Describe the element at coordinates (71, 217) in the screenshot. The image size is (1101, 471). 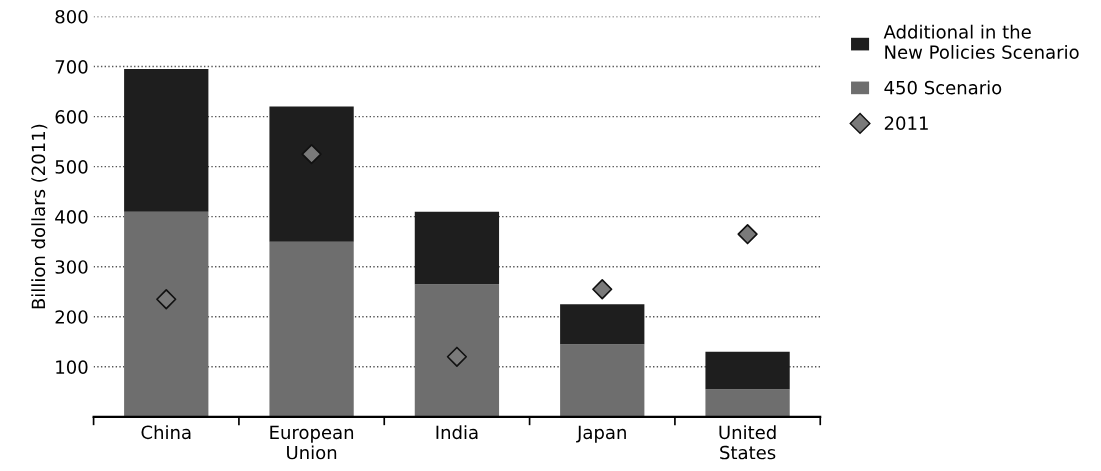
I see `y-tick-label: 400` at that location.